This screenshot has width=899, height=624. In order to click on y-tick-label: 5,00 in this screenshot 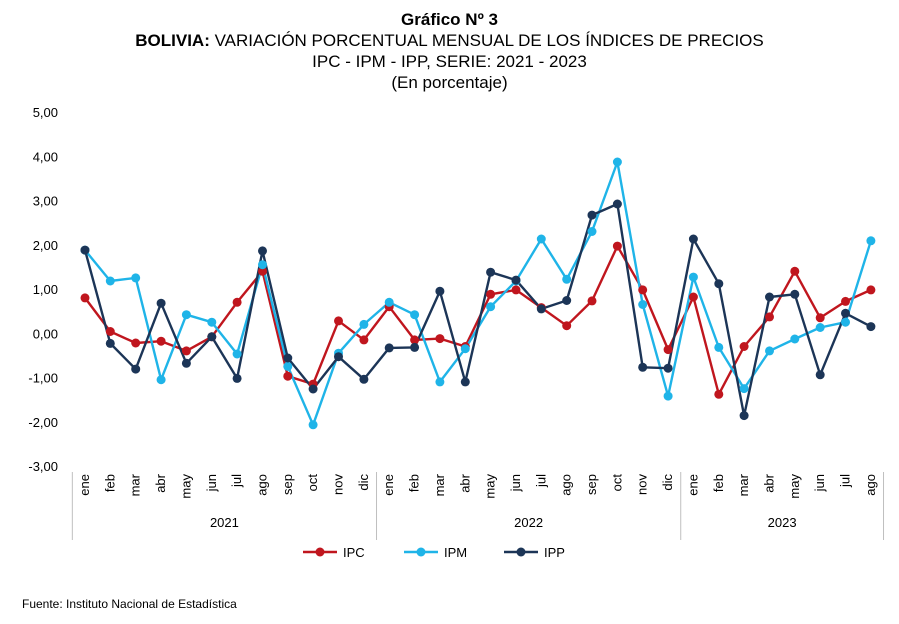, I will do `click(45, 112)`.